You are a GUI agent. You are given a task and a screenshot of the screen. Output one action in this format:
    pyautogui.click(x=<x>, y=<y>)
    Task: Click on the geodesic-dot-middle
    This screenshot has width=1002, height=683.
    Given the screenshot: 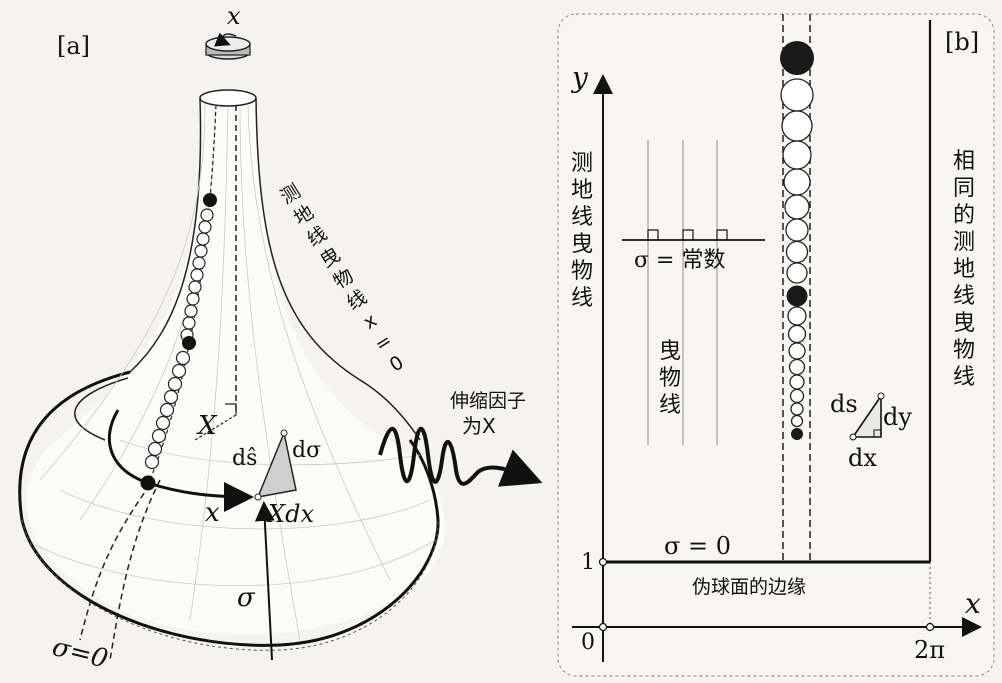 What is the action you would take?
    pyautogui.click(x=189, y=343)
    